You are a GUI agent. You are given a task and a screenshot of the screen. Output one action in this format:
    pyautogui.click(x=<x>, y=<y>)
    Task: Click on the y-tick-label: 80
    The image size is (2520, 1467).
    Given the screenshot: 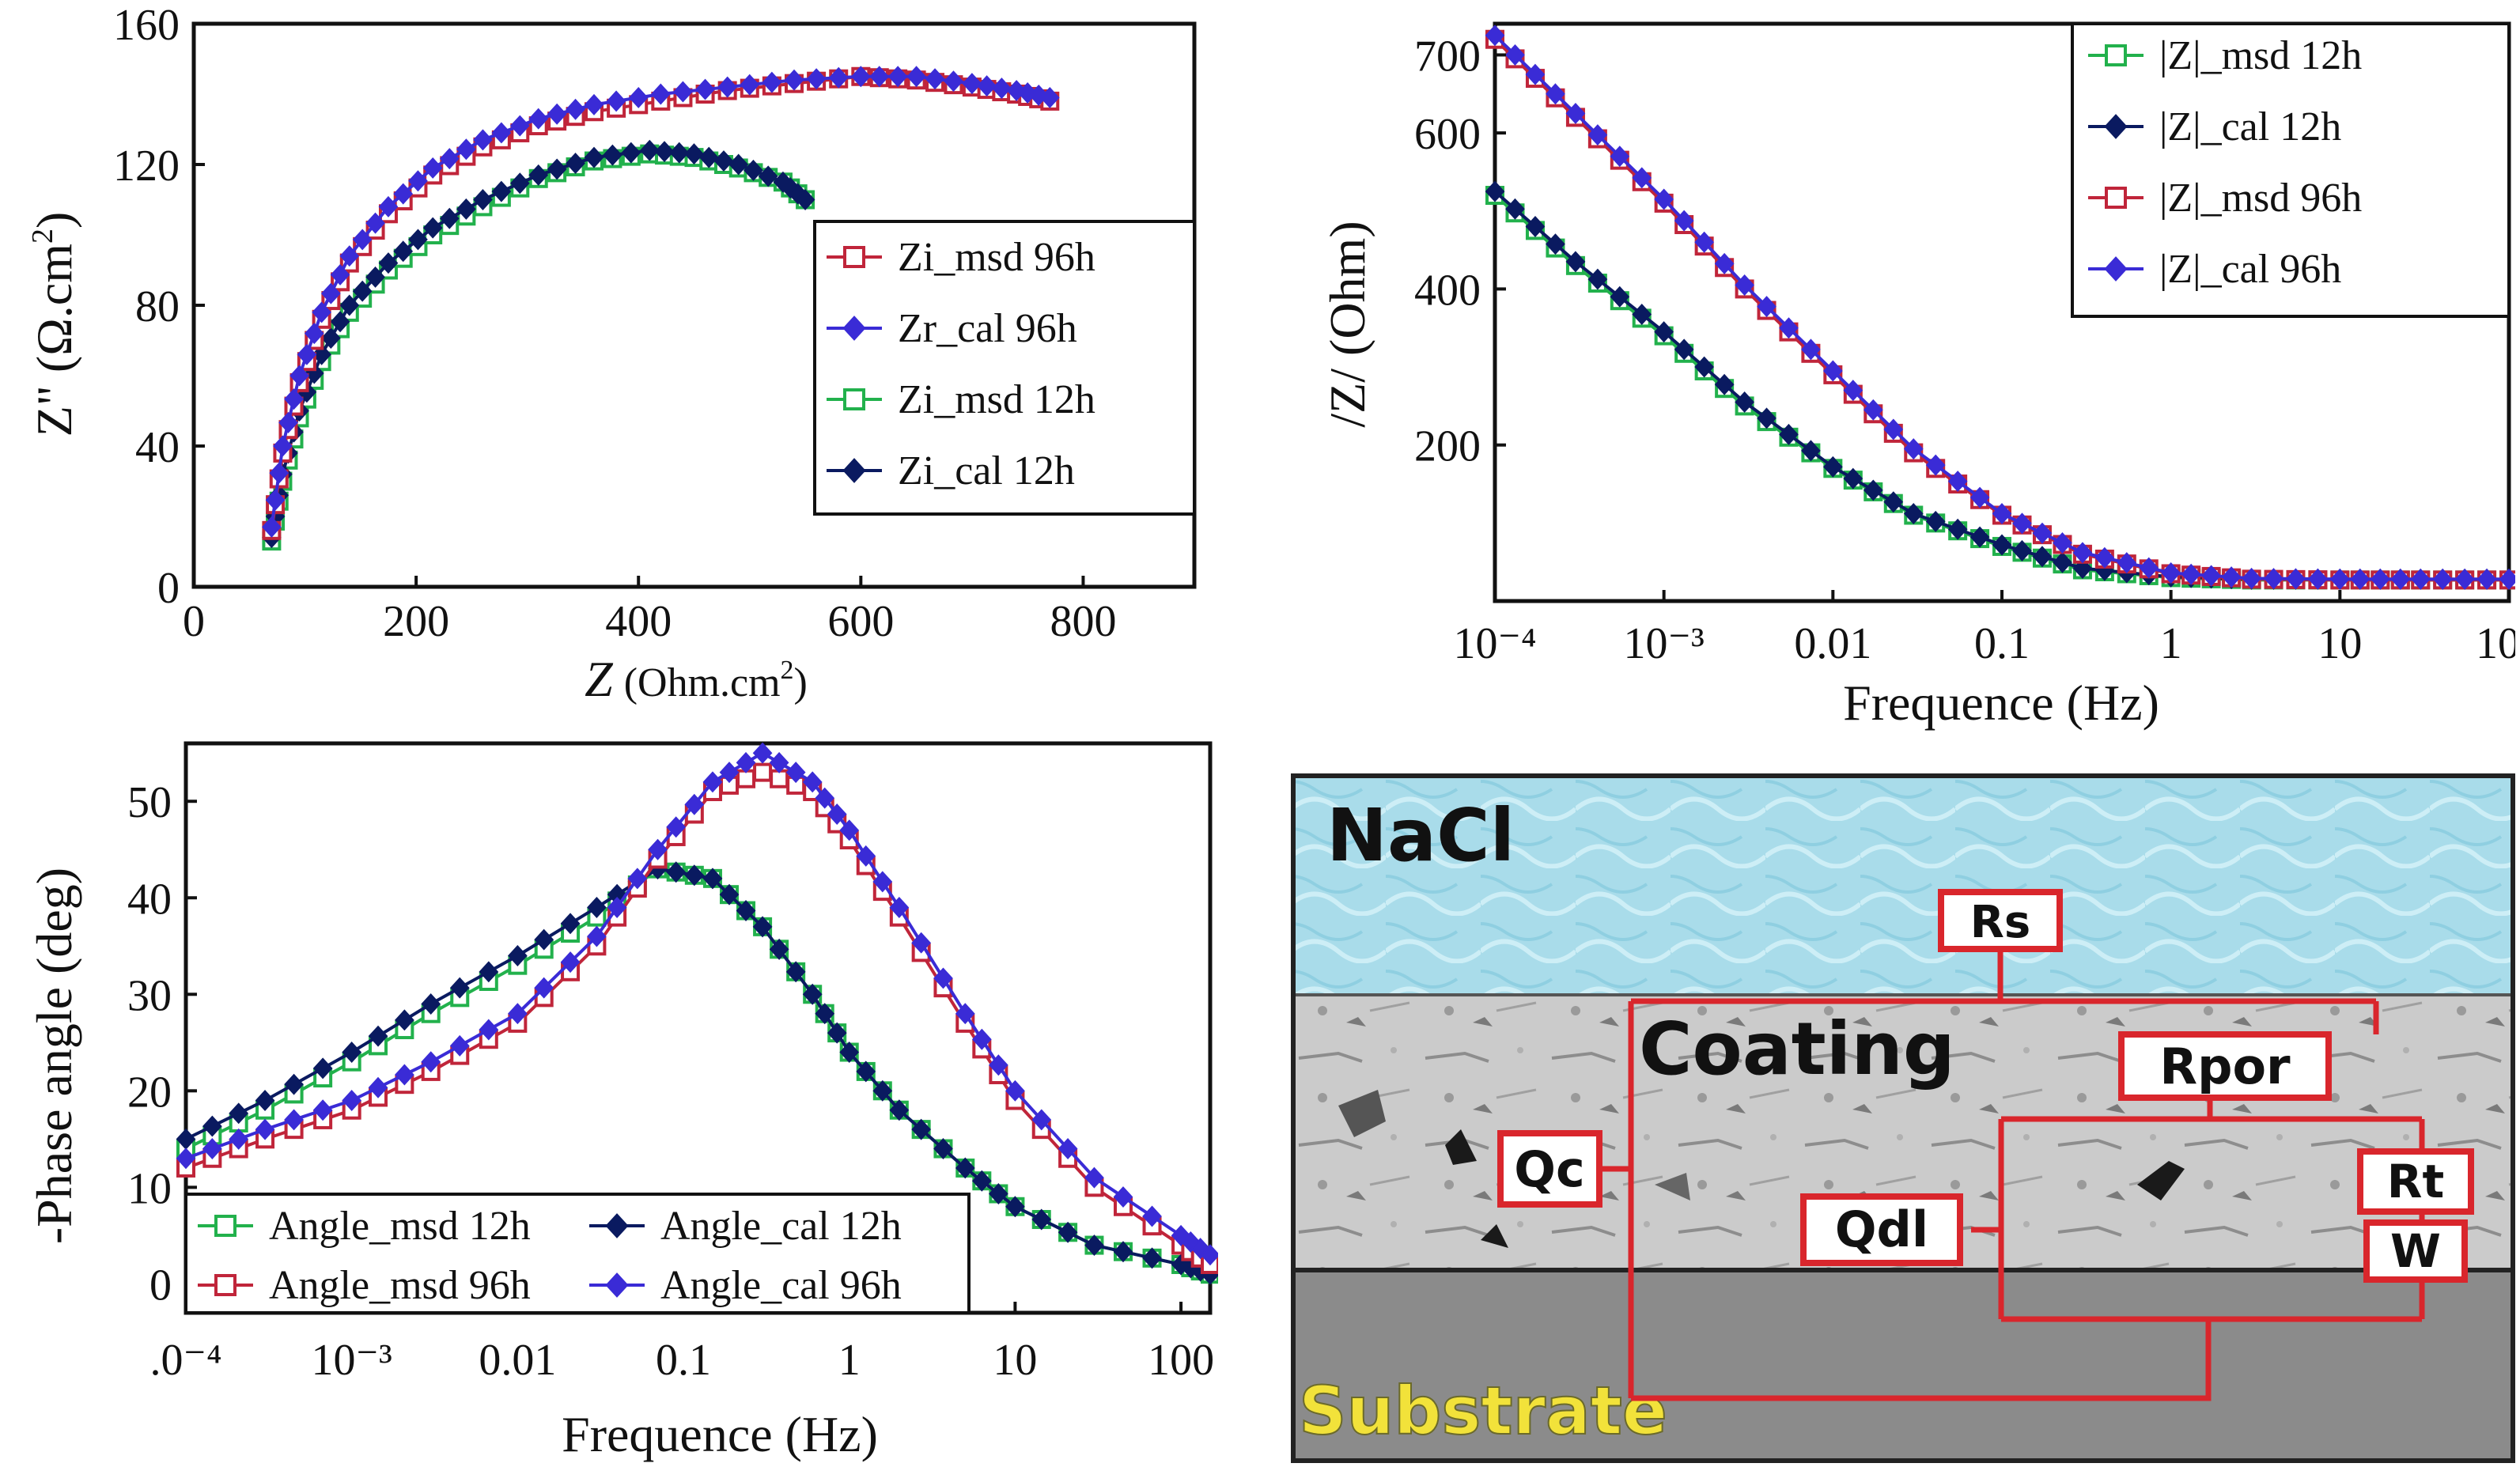 What is the action you would take?
    pyautogui.click(x=157, y=306)
    